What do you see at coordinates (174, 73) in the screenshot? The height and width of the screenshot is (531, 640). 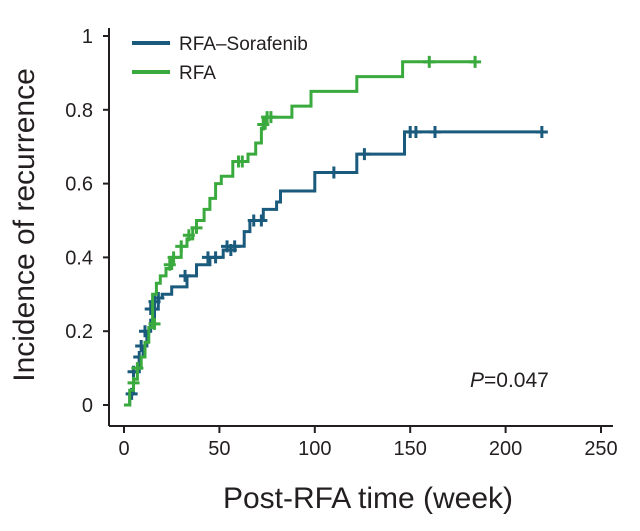 I see `legend-item: RFA` at bounding box center [174, 73].